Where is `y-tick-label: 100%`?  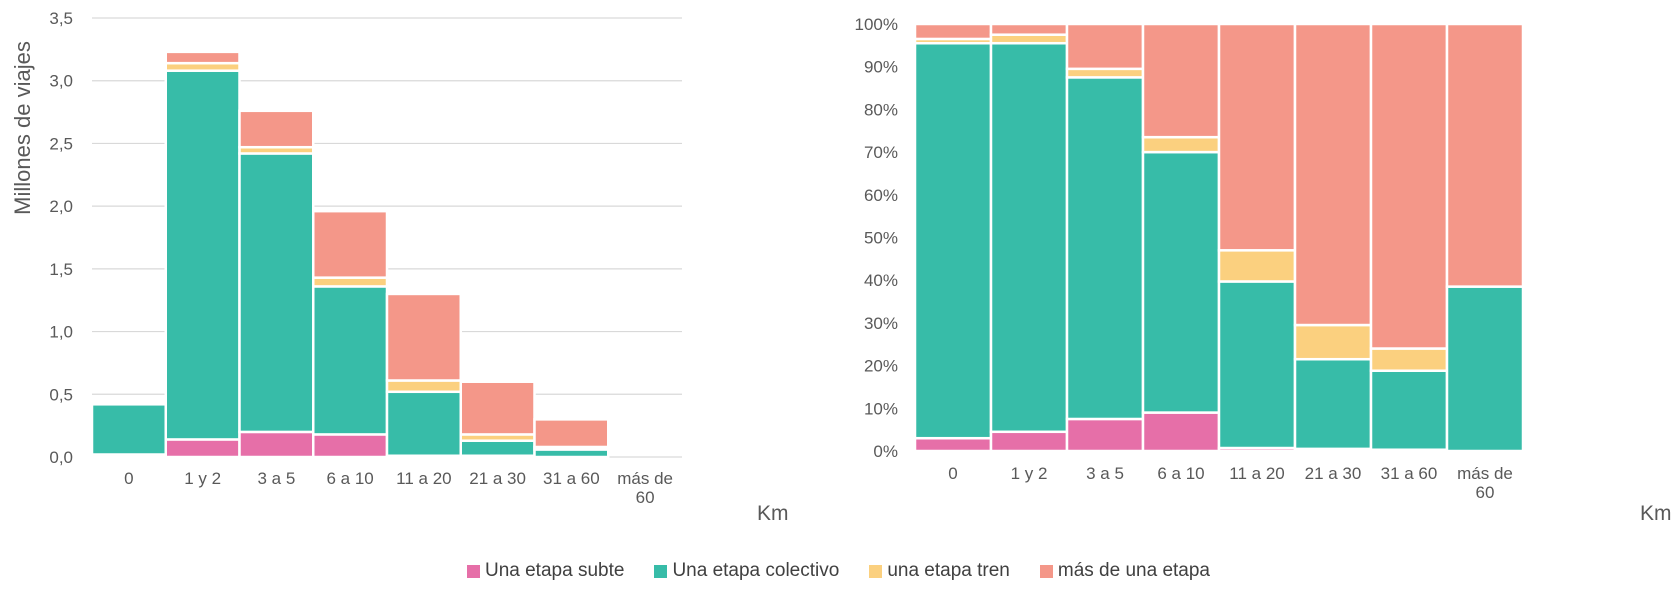 y-tick-label: 100% is located at coordinates (876, 24).